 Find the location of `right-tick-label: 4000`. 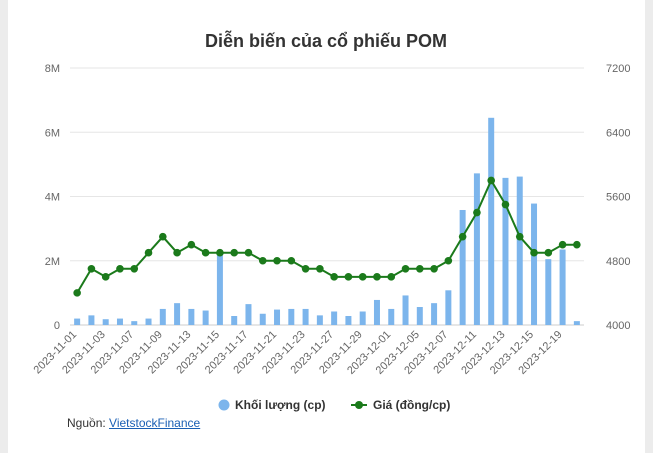

right-tick-label: 4000 is located at coordinates (618, 326).